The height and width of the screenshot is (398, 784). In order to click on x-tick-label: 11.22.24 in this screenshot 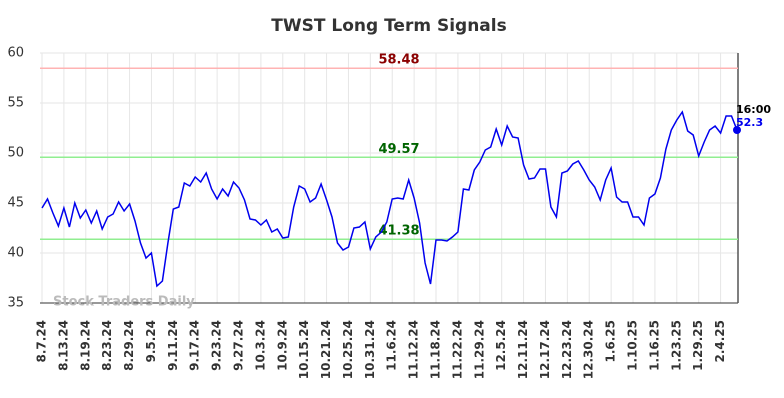, I will do `click(457, 349)`.